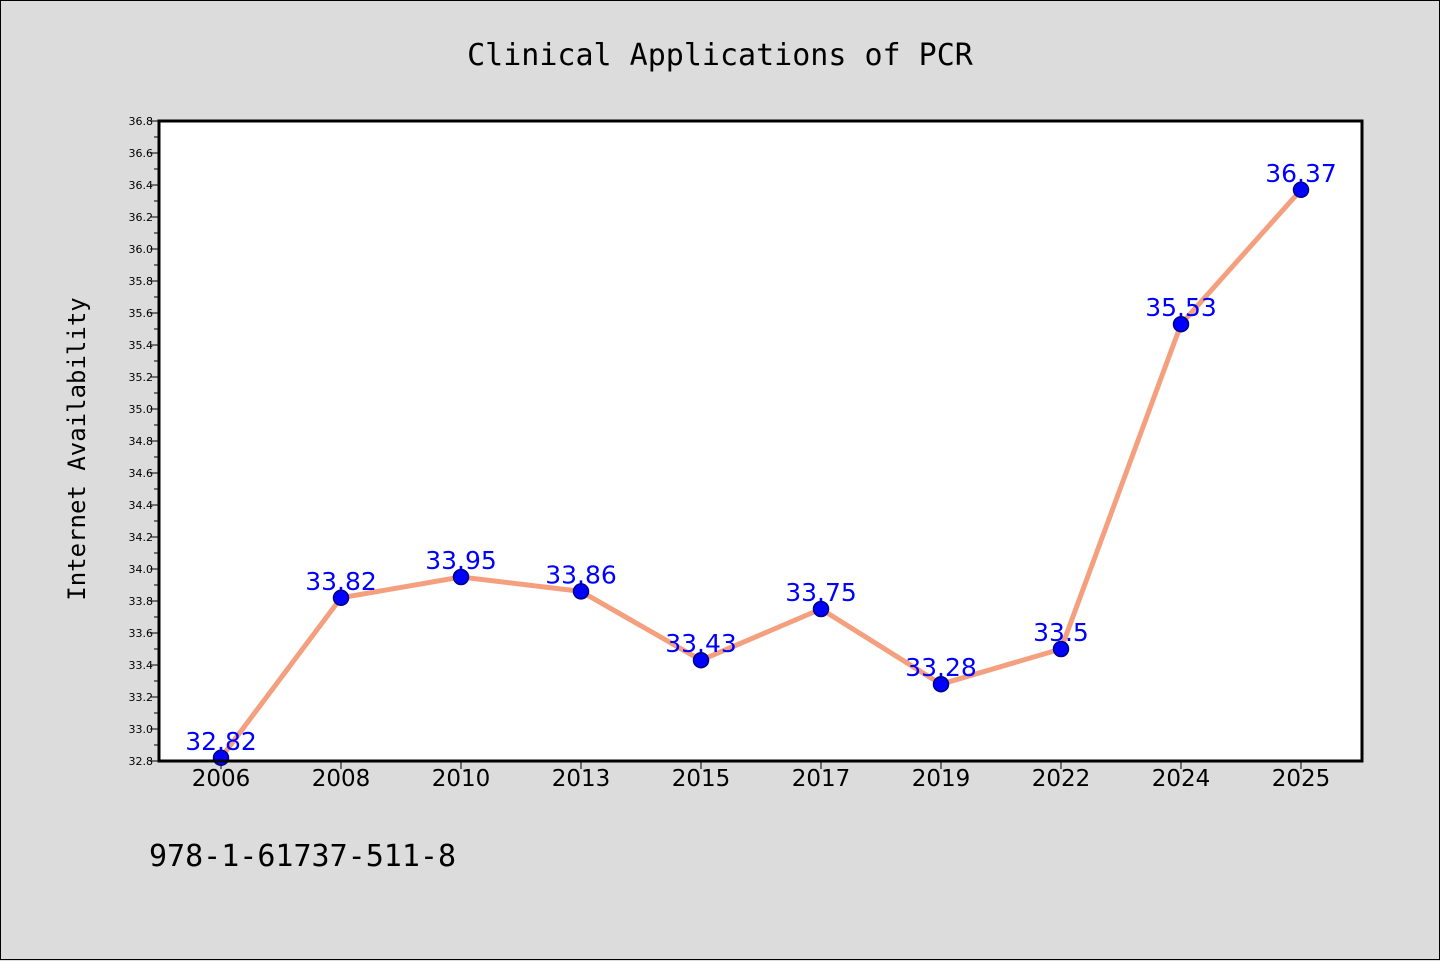  Describe the element at coordinates (1061, 632) in the screenshot. I see `data-label: 33.5` at that location.